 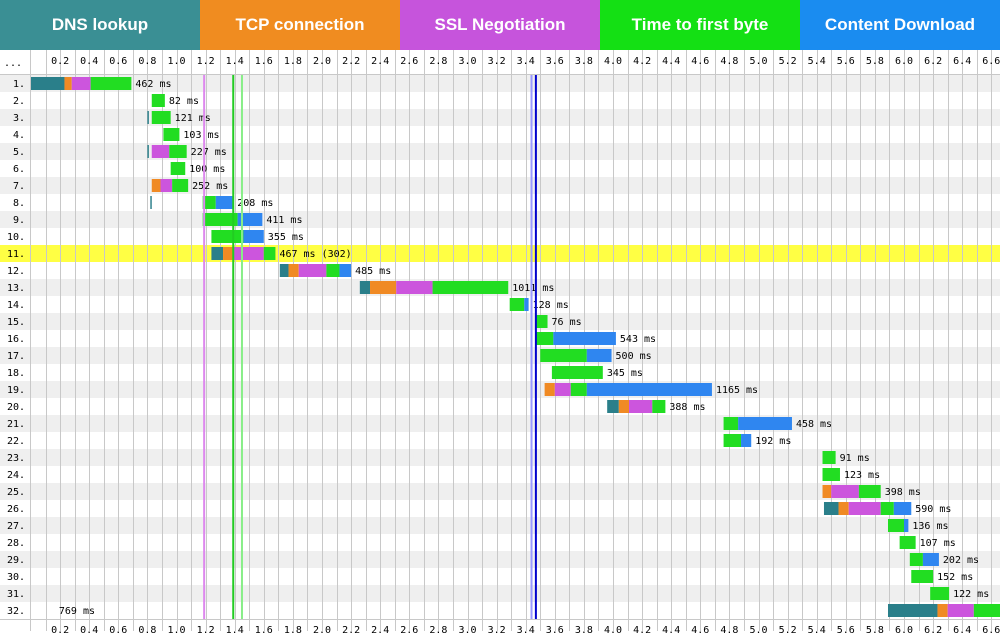 I want to click on x-tick-label-top: 2.8, so click(x=438, y=61).